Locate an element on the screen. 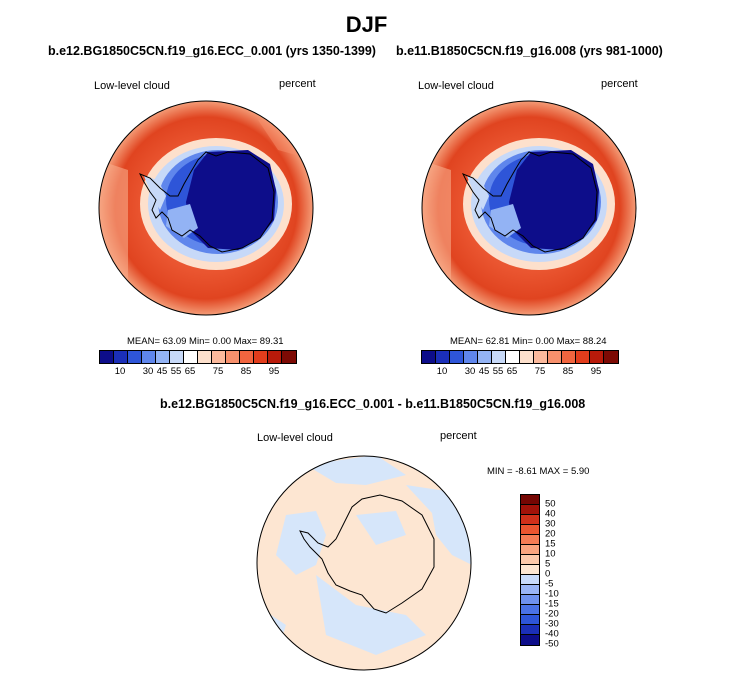 Image resolution: width=733 pixels, height=678 pixels. panel1-stats: MEAN= 63.09 Min= 0.00 Max= 89.31 is located at coordinates (205, 341).